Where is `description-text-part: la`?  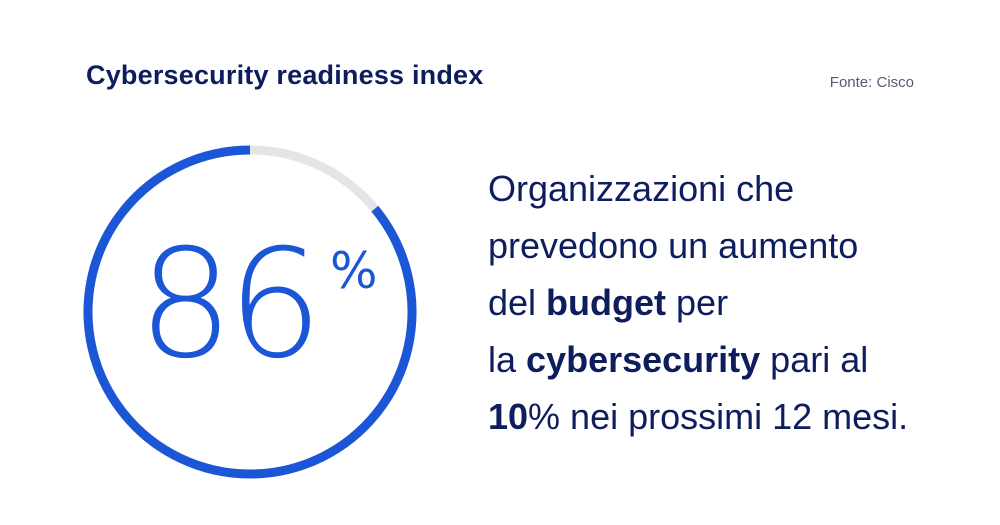
description-text-part: la is located at coordinates (507, 359).